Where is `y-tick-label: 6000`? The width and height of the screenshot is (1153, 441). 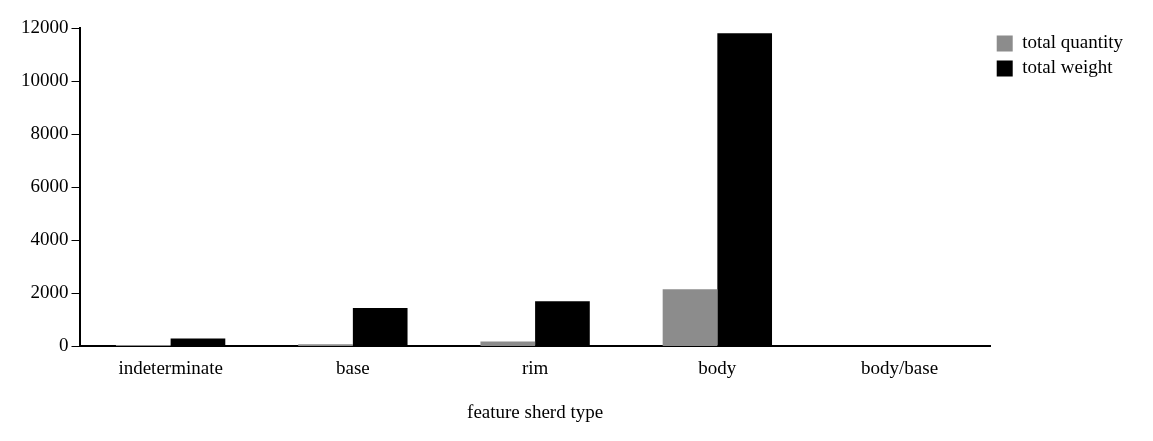
y-tick-label: 6000 is located at coordinates (49, 186).